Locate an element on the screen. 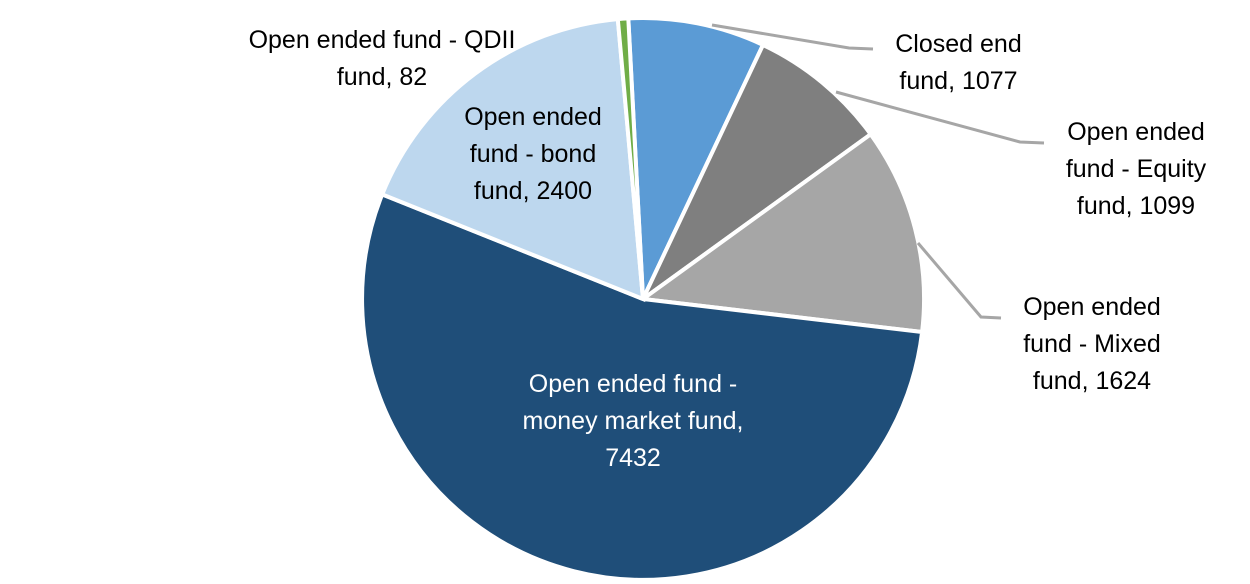  leader-lines is located at coordinates (878, 171).